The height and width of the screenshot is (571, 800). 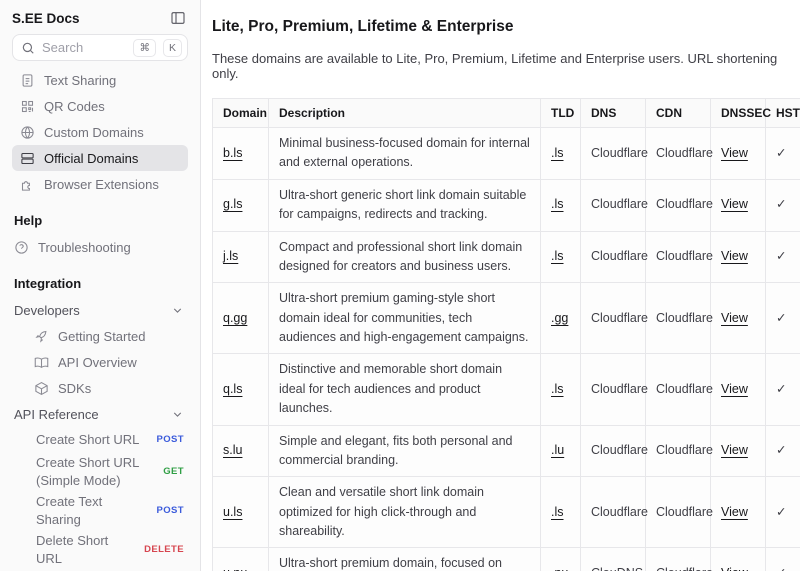 What do you see at coordinates (144, 47) in the screenshot?
I see `cmd-keycap: ⌘` at bounding box center [144, 47].